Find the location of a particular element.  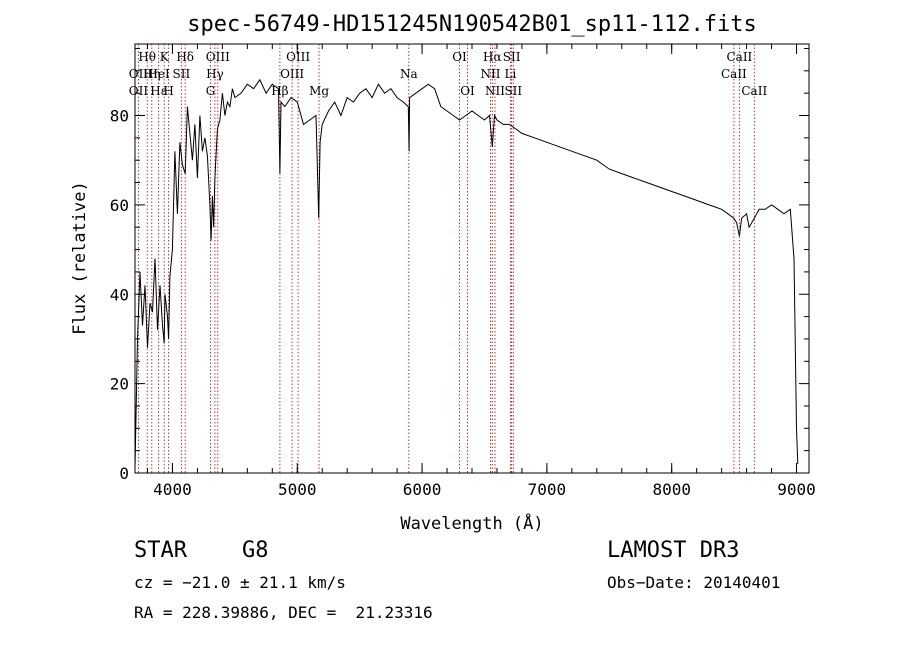

line-label-21: NII is located at coordinates (491, 74).